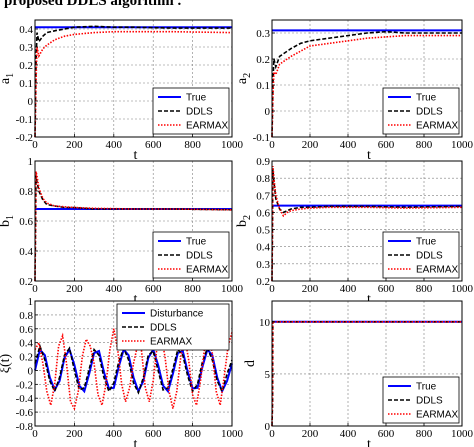  I want to click on y-tick-label: 5, so click(268, 375).